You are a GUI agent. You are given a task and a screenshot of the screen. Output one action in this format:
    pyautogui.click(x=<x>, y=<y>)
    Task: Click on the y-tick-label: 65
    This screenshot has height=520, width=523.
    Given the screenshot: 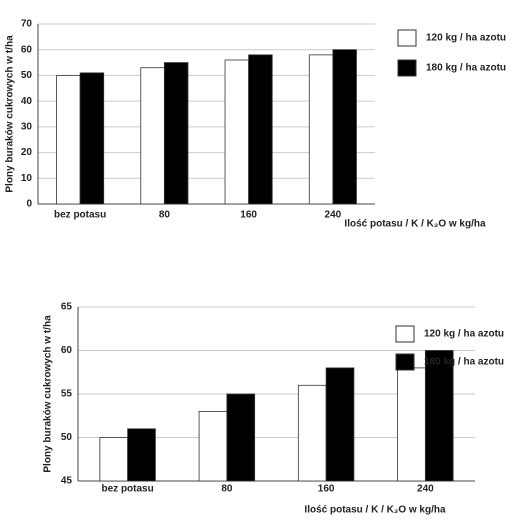 What is the action you would take?
    pyautogui.click(x=67, y=307)
    